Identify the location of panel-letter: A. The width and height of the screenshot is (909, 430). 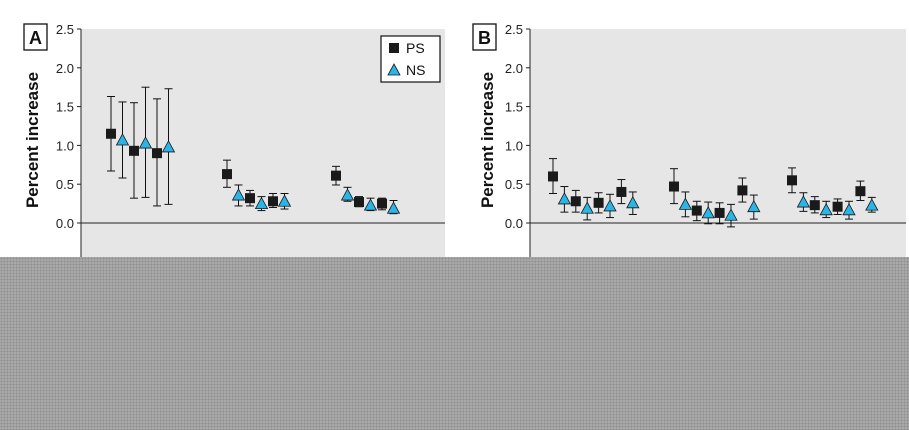
(35, 38).